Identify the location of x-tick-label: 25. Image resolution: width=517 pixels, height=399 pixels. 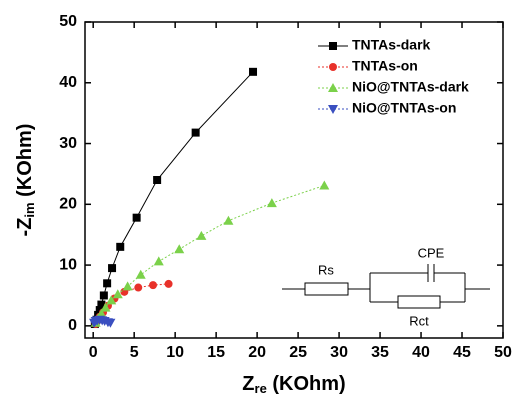
(298, 352).